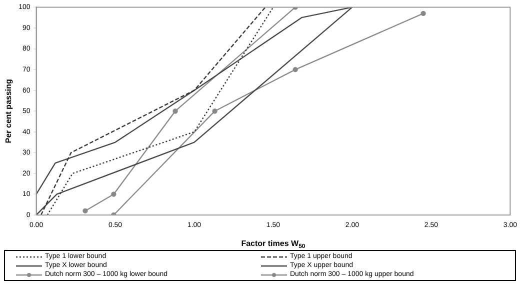 The height and width of the screenshot is (290, 520). What do you see at coordinates (9, 111) in the screenshot?
I see `y-axis-title: Per cent passing` at bounding box center [9, 111].